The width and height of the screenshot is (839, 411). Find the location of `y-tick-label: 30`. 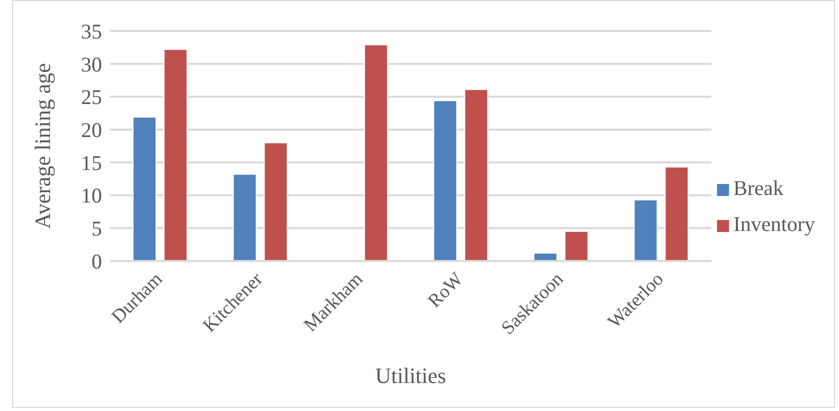

y-tick-label: 30 is located at coordinates (91, 64).